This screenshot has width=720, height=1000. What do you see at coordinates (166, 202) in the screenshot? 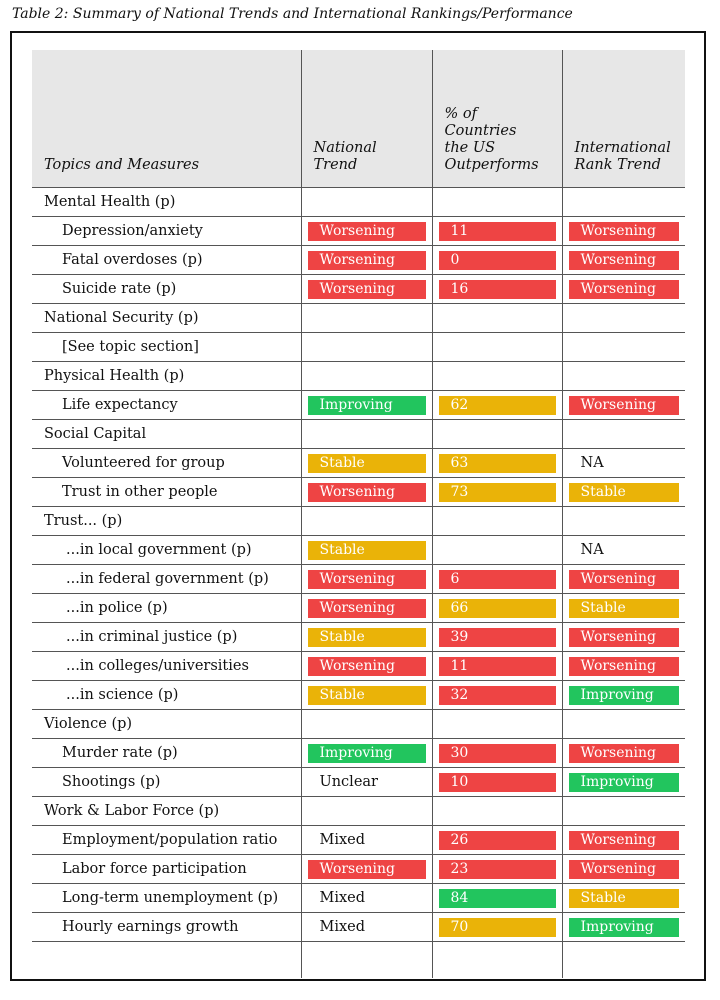
I see `topic-label: Mental Health (p)` at bounding box center [166, 202].